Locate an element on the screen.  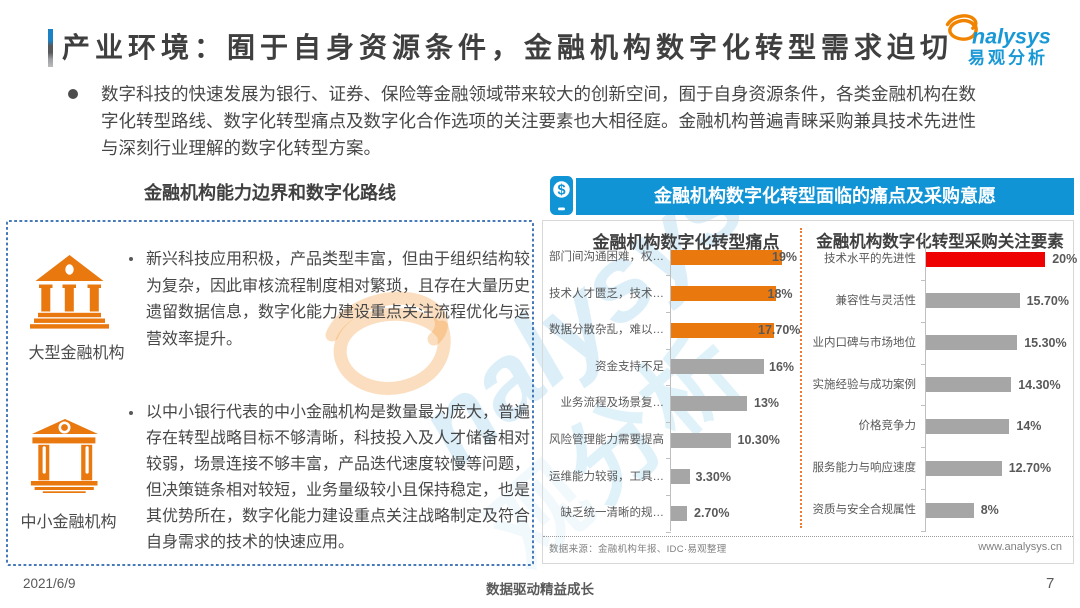
svg-text: 易观分析 is located at coordinates (1008, 58).